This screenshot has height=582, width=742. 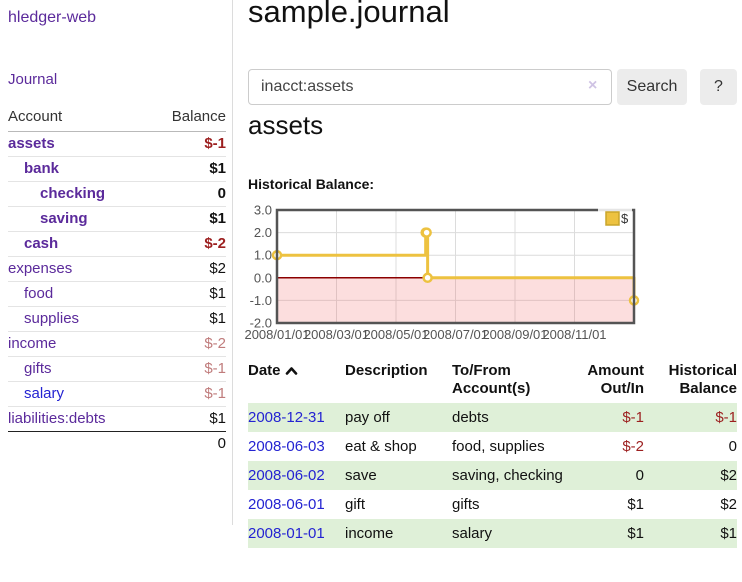 What do you see at coordinates (286, 446) in the screenshot?
I see `transaction-date-link: 2008-06-03` at bounding box center [286, 446].